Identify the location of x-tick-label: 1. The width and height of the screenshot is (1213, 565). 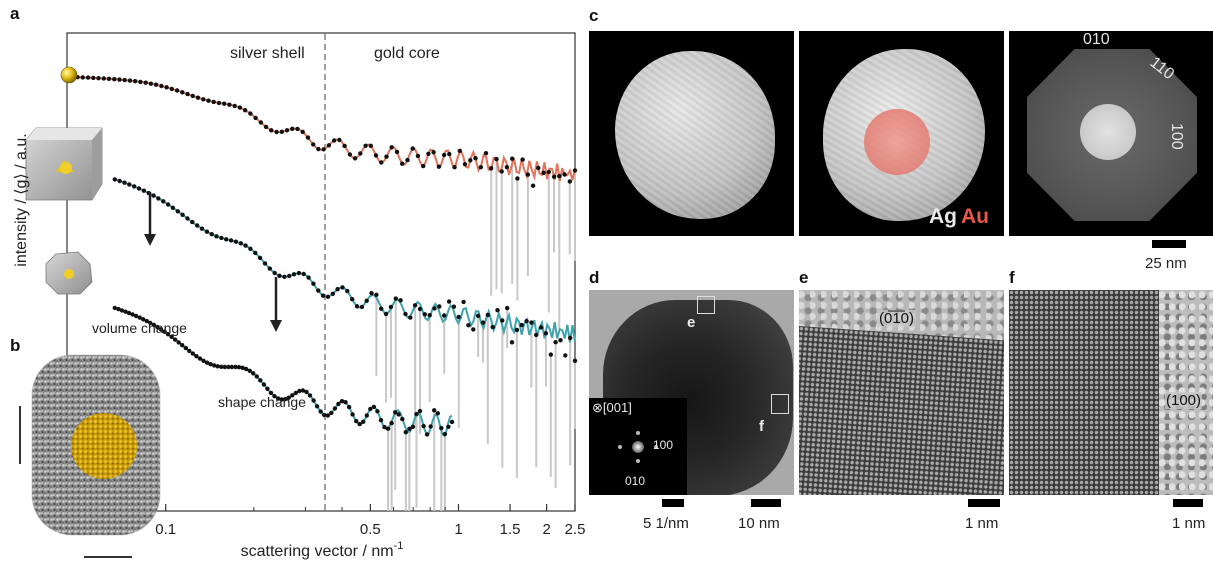
(458, 529).